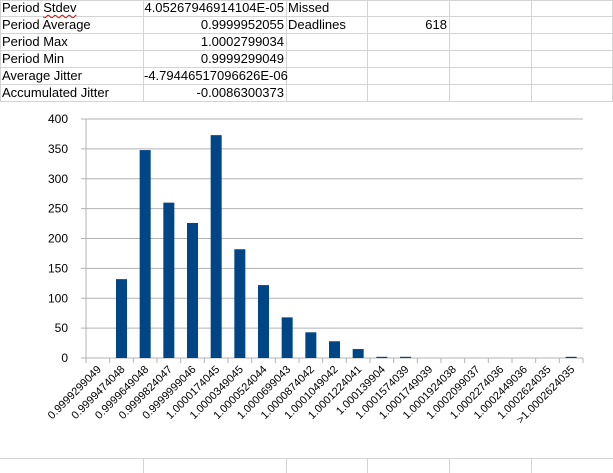  Describe the element at coordinates (35, 41) in the screenshot. I see `cell-label-period-max: Period Max` at that location.